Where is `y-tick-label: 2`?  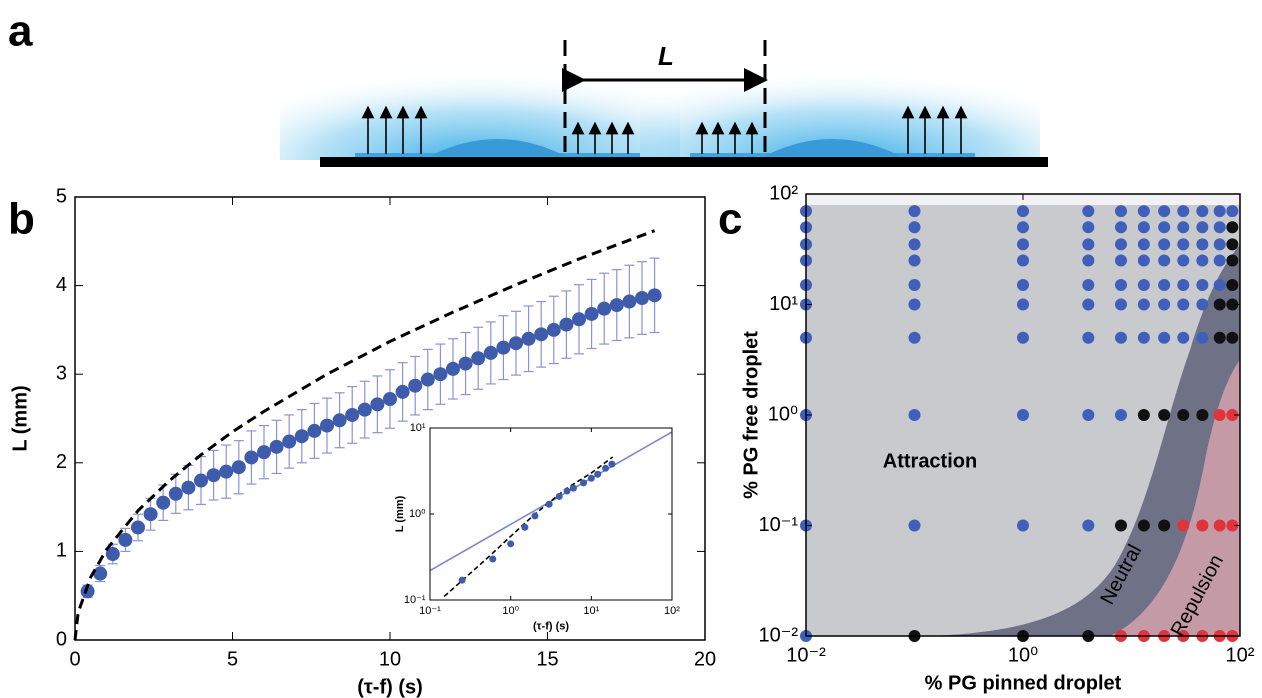
y-tick-label: 2 is located at coordinates (61, 462).